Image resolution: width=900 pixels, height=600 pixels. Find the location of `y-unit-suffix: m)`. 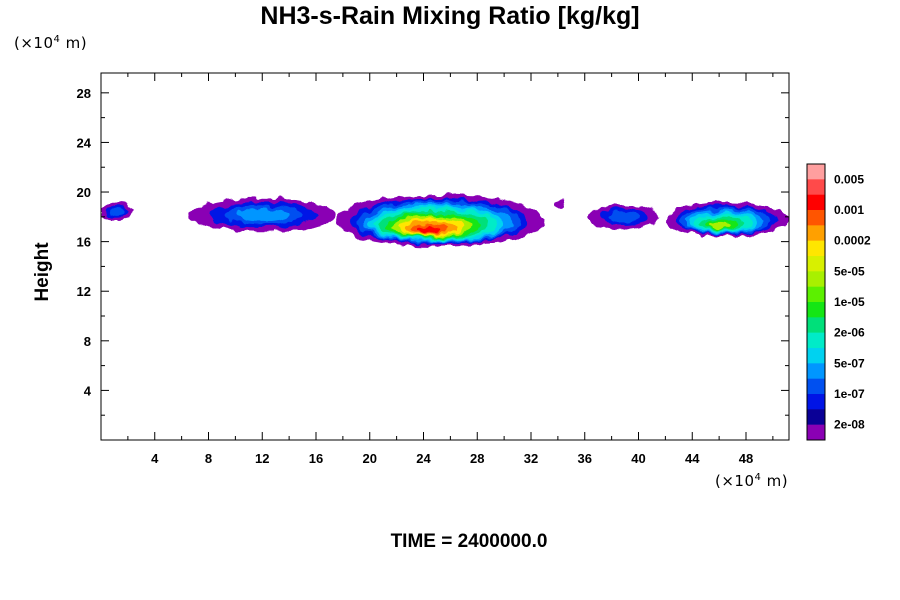

y-unit-suffix: m) is located at coordinates (74, 43).